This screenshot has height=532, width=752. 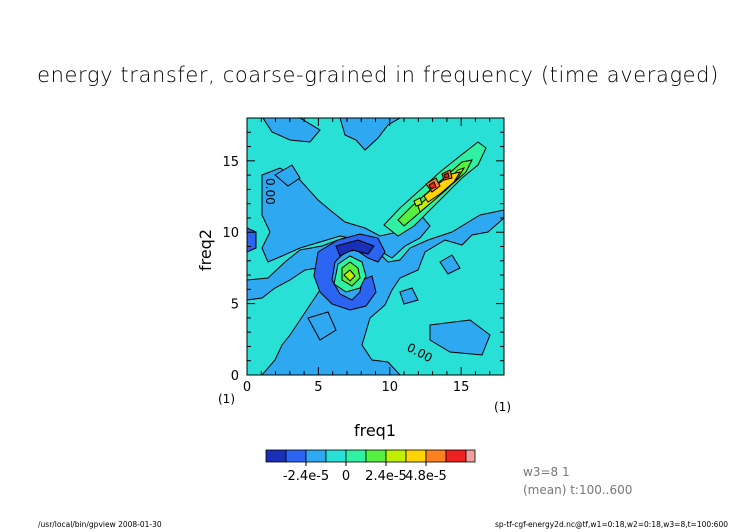 I want to click on contour-fill-zero-lower, so click(x=284, y=321).